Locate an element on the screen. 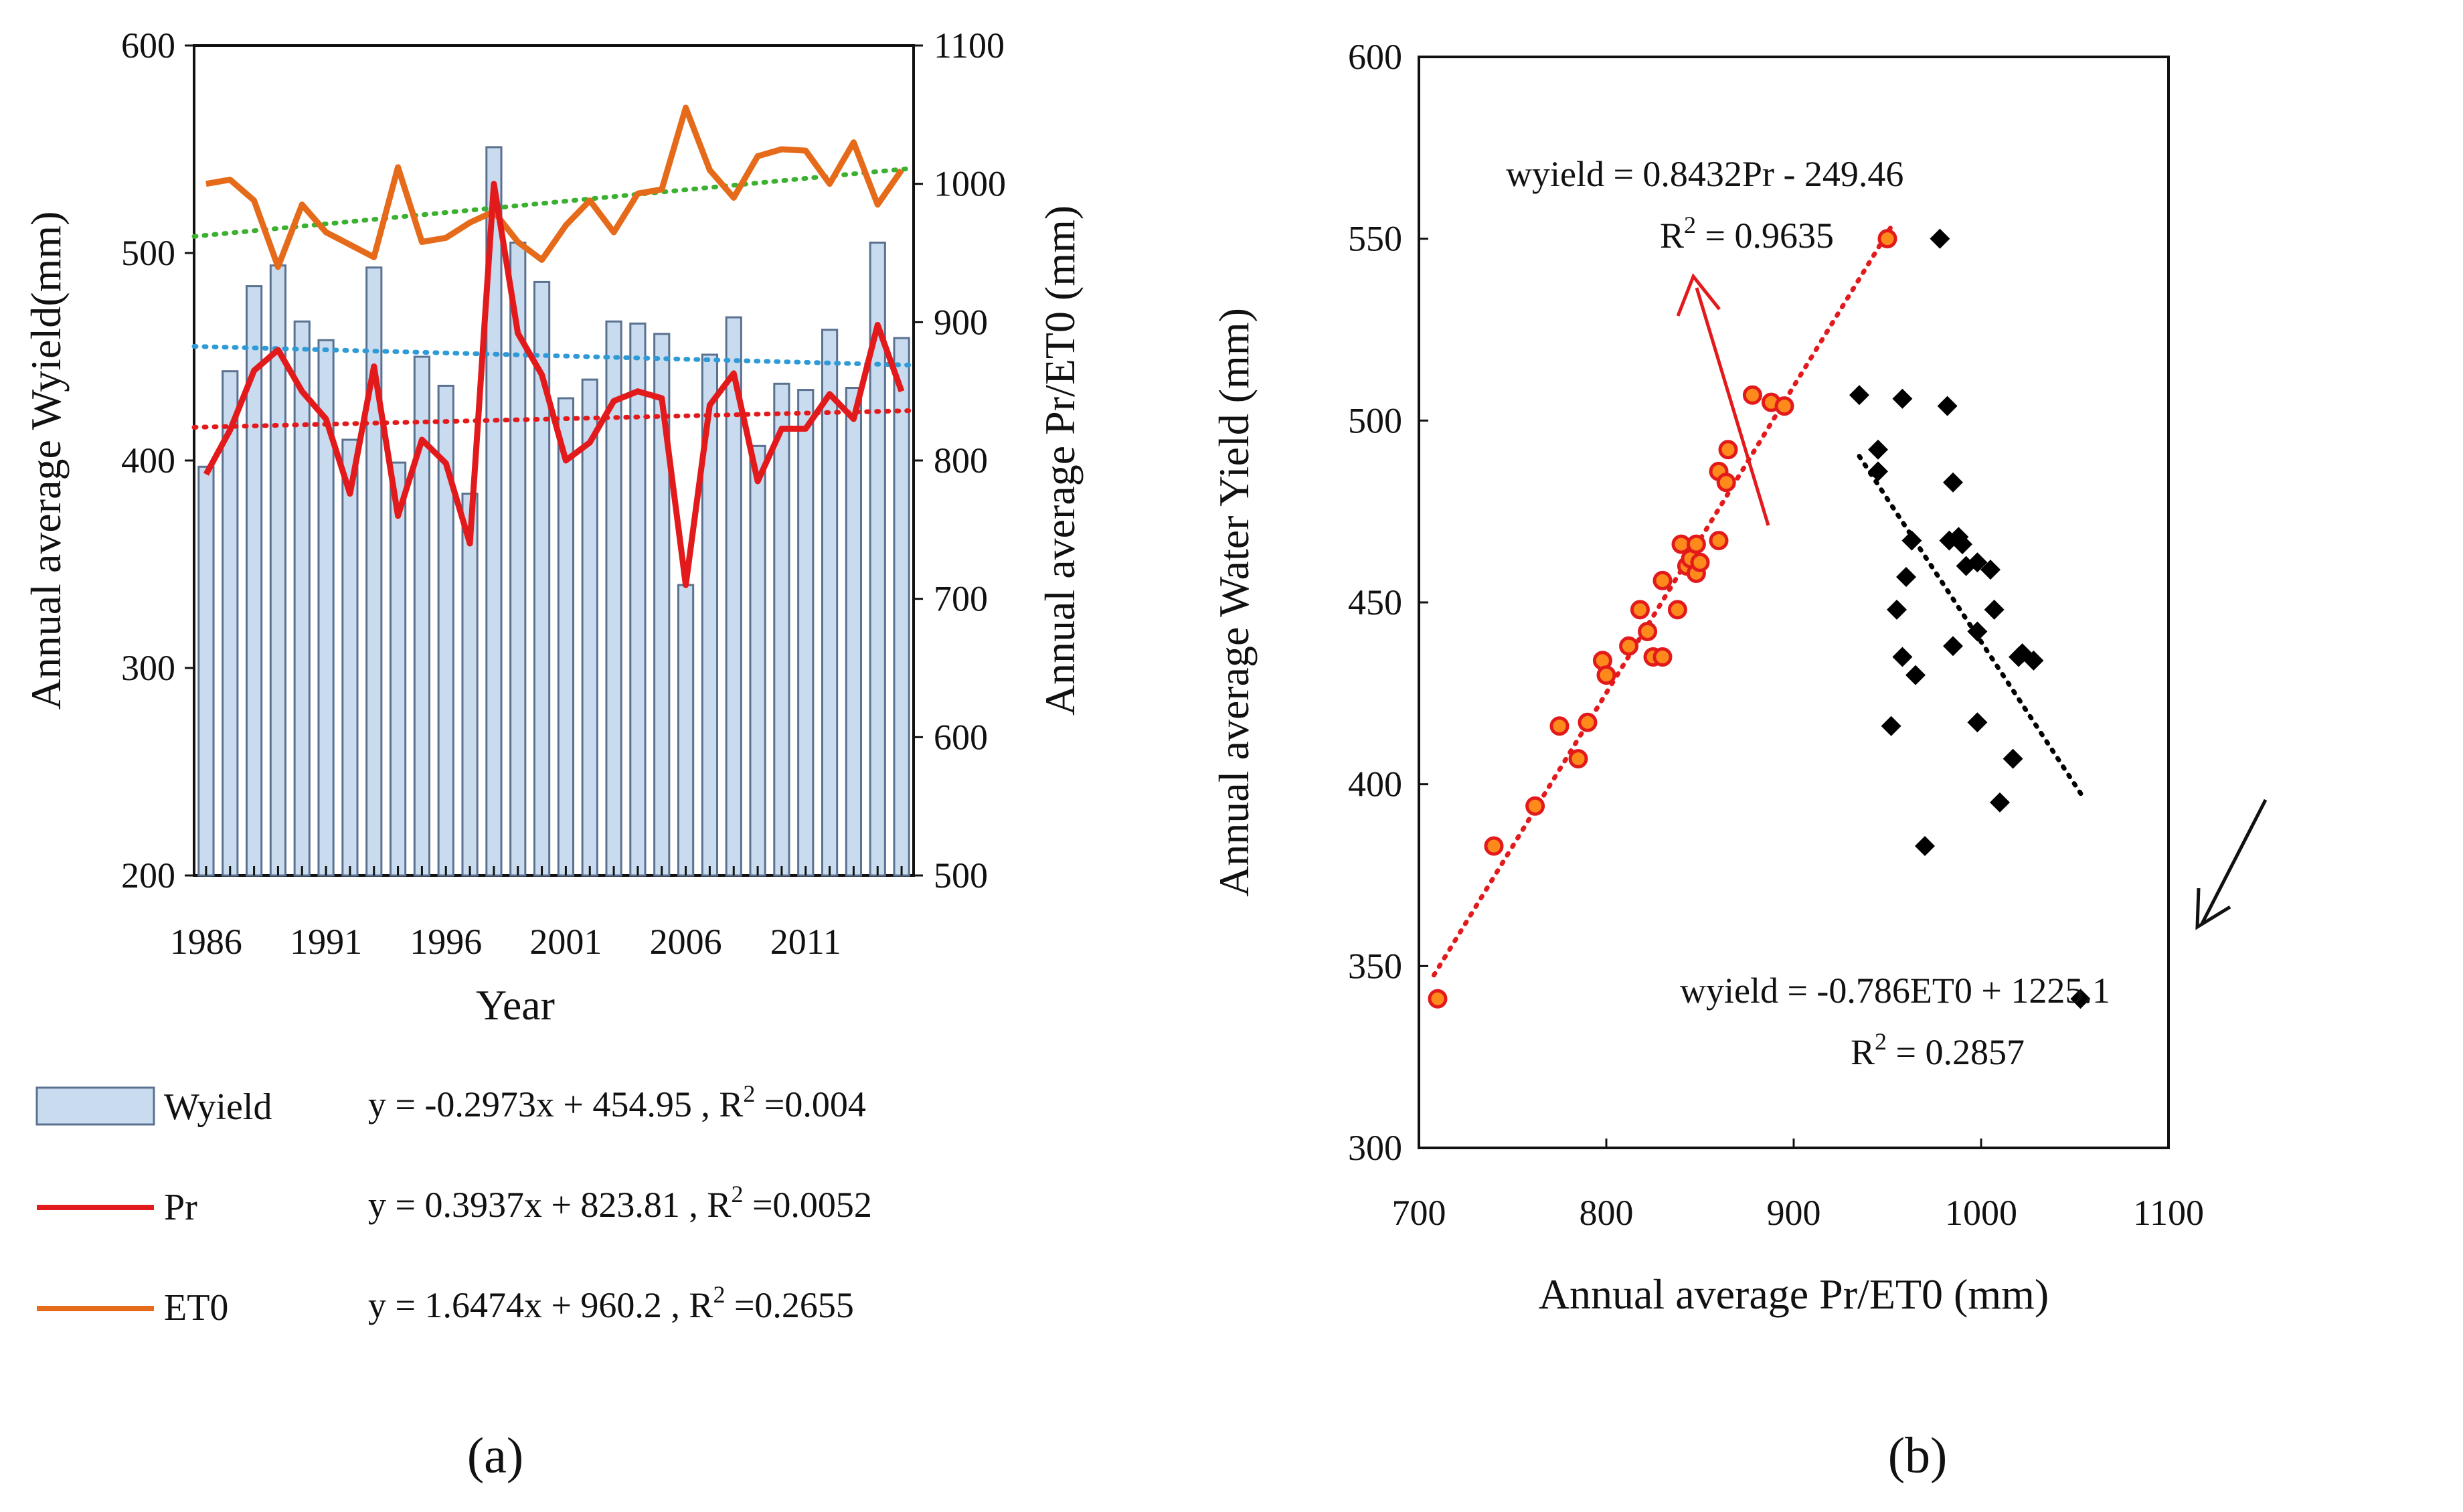  trendline-pr is located at coordinates (551, 419).